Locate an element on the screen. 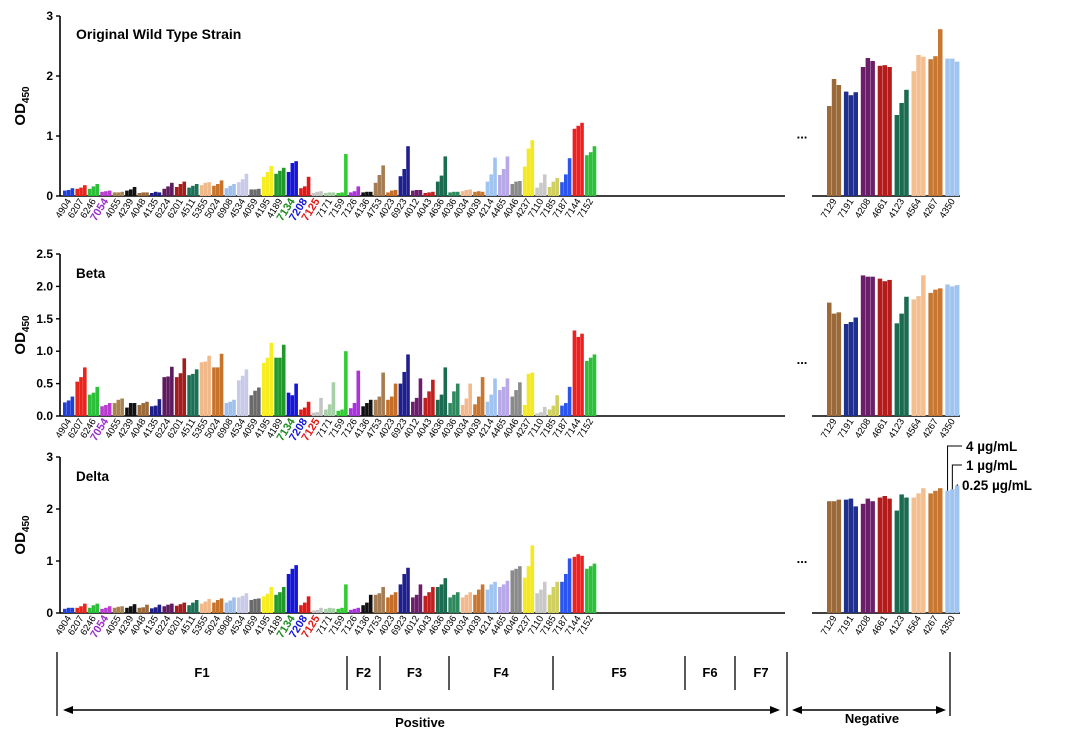 The image size is (1080, 736). bar-7144-0.25 is located at coordinates (582, 159).